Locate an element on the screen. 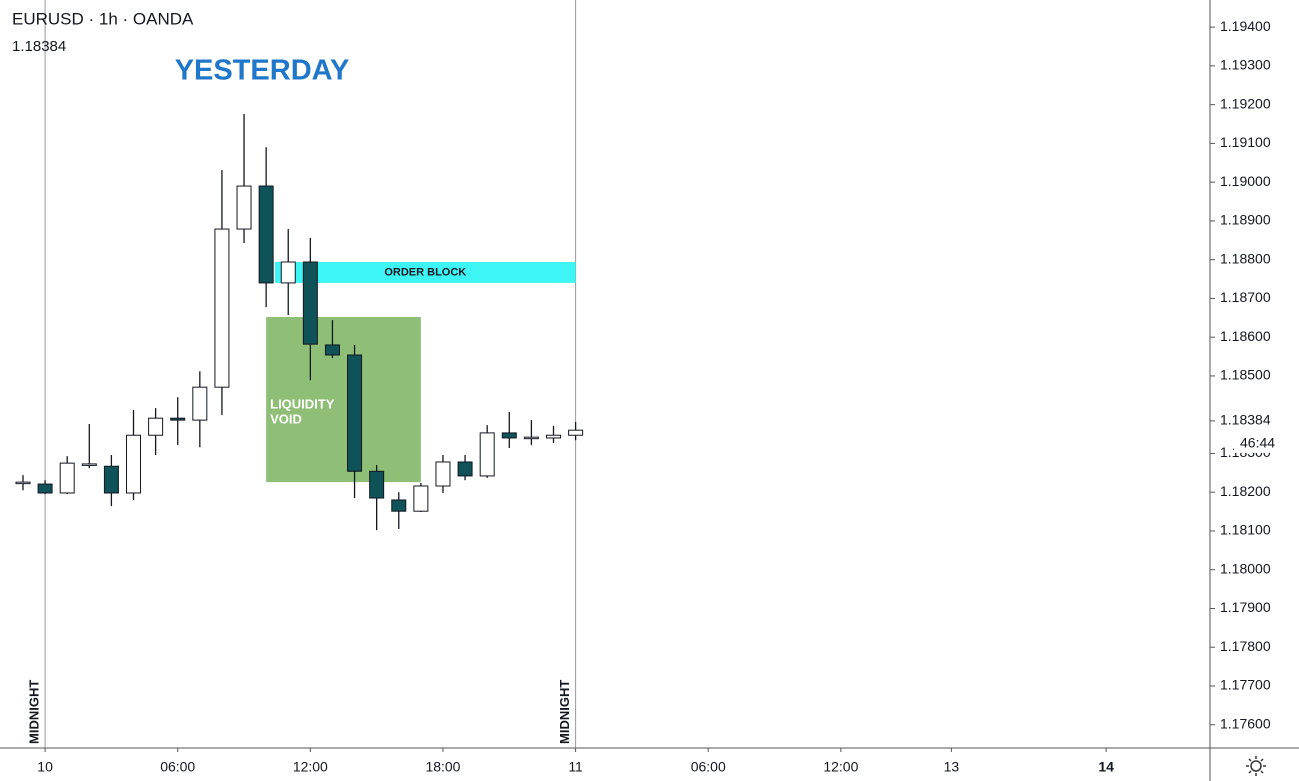 The image size is (1299, 781). y-tick-label: 1.18700 is located at coordinates (1245, 297).